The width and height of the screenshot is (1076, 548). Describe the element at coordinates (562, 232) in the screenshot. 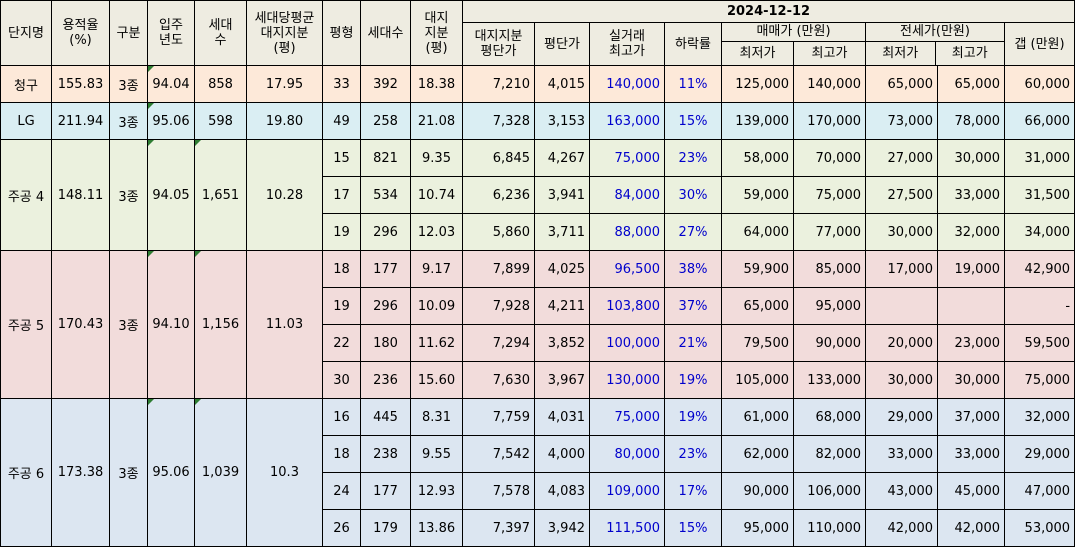

I see `pyeong-price-value: 3,711` at that location.